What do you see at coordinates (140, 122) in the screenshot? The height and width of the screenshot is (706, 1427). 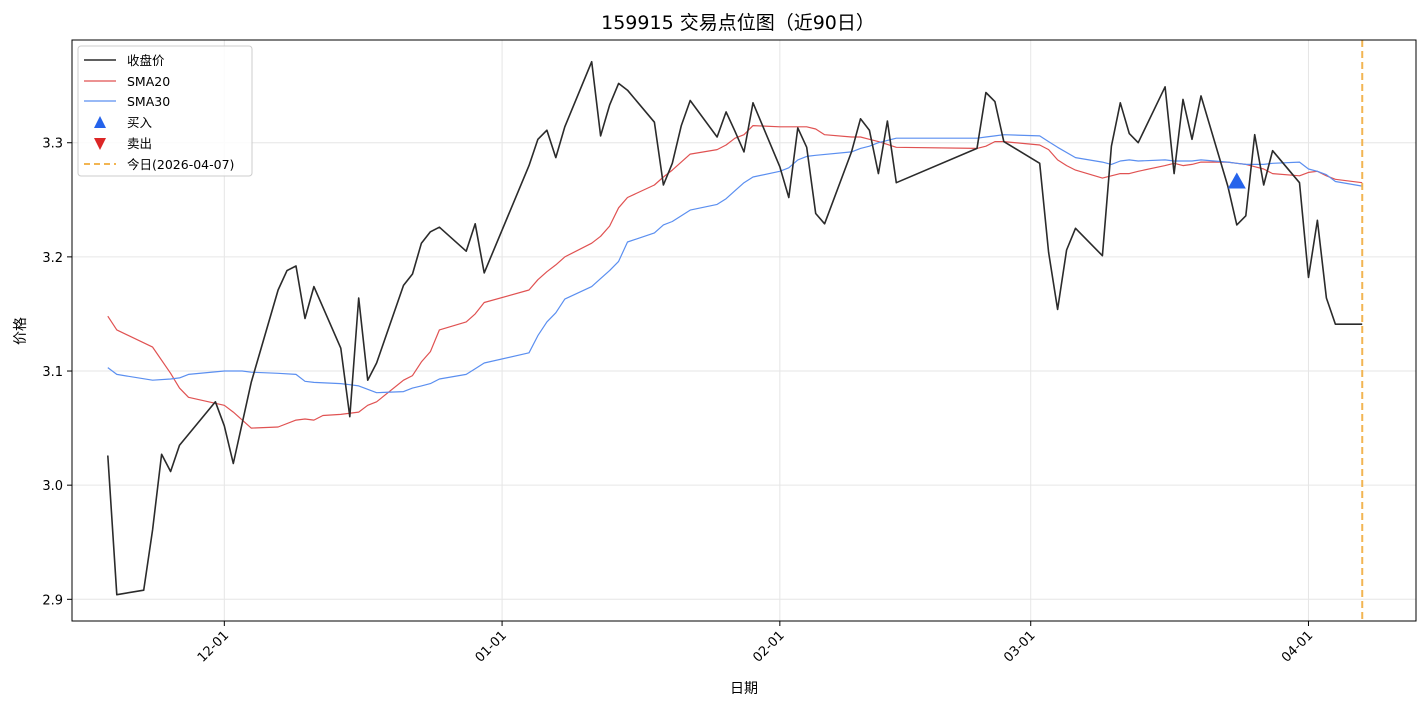 I see `legend-buy-label: 买入` at bounding box center [140, 122].